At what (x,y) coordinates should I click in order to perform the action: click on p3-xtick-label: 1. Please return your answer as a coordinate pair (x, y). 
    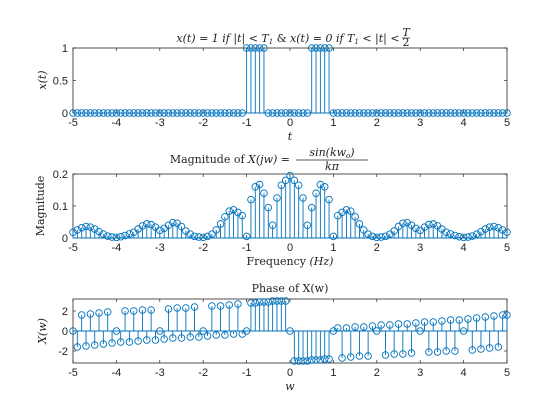
    Looking at the image, I should click on (333, 373).